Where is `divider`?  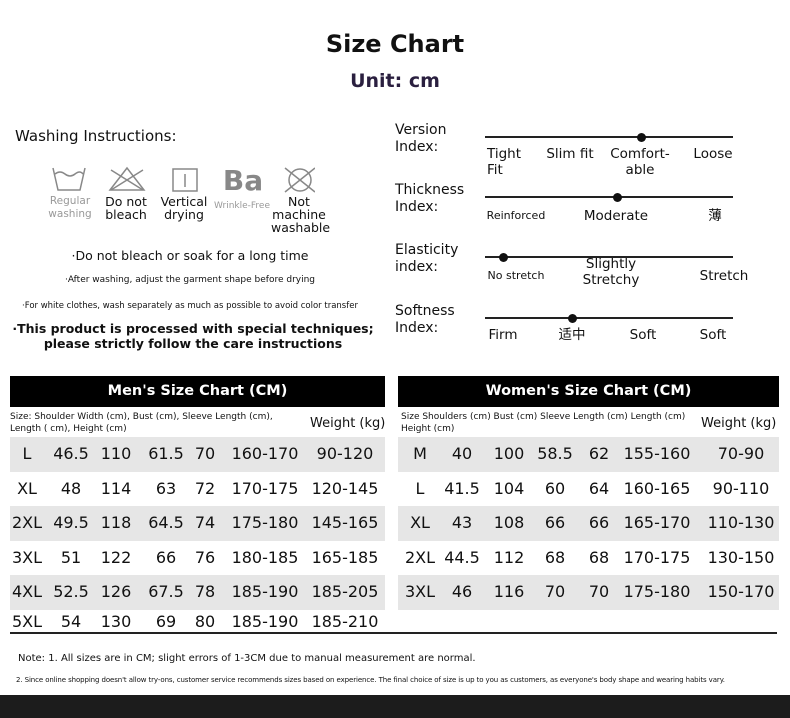 divider is located at coordinates (393, 633).